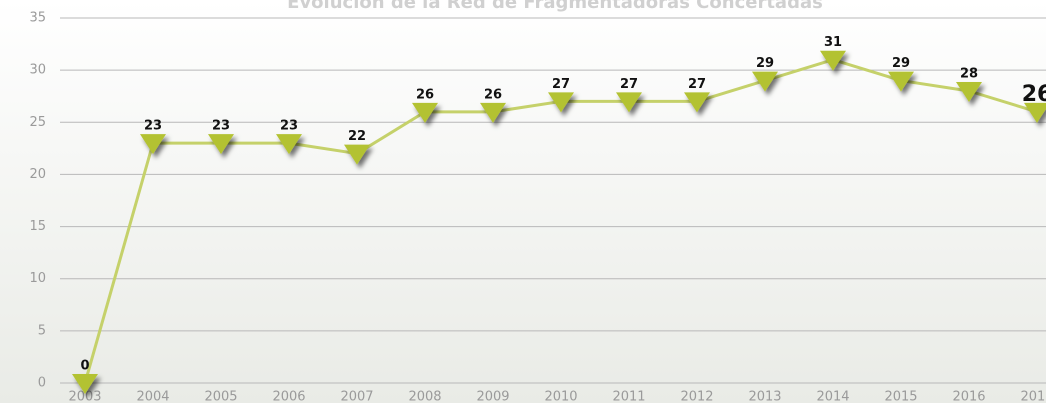  I want to click on y-tick-label: 10, so click(37, 278).